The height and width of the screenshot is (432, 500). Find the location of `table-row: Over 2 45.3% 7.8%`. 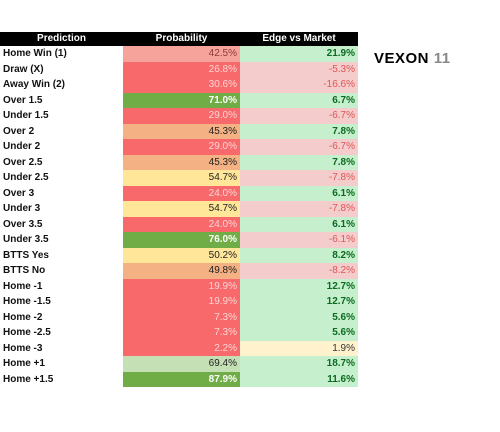

table-row: Over 2 45.3% 7.8% is located at coordinates (179, 131).